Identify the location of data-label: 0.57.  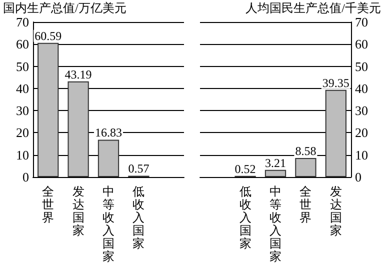
(139, 169).